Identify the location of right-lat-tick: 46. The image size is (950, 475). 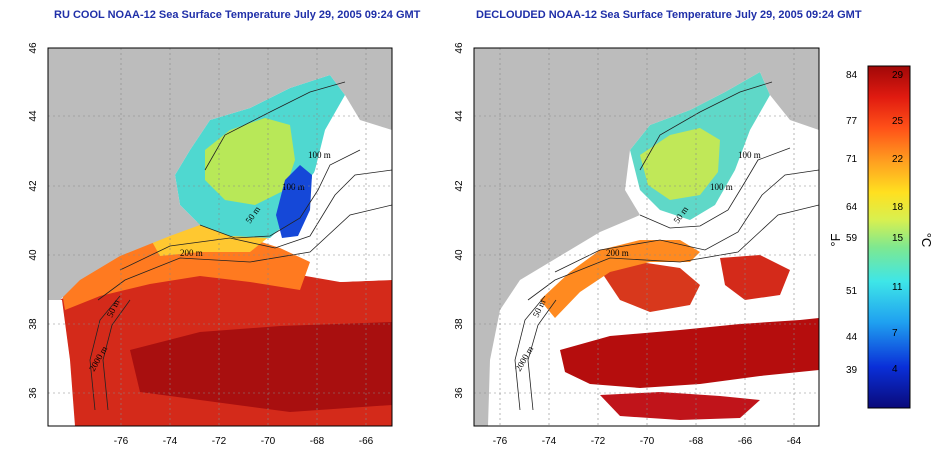
(459, 48).